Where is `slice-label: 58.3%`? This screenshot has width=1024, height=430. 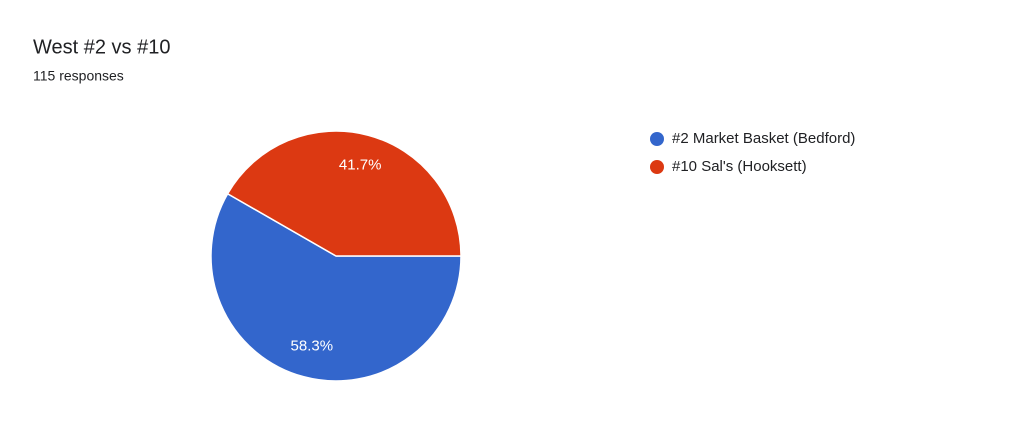
slice-label: 58.3% is located at coordinates (312, 346).